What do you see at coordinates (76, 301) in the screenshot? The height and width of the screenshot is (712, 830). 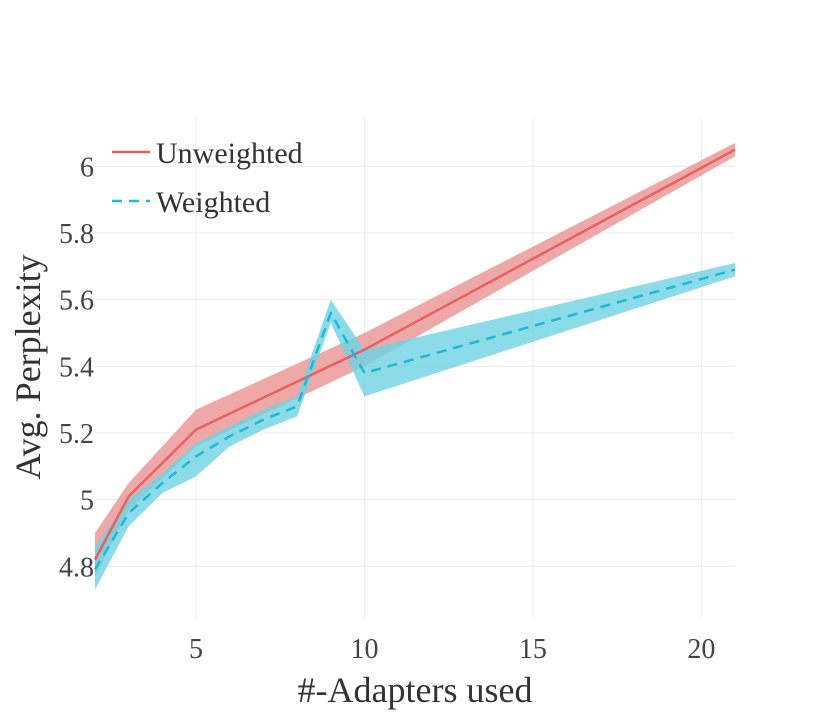 I see `y-tick-label-4: 5.6` at bounding box center [76, 301].